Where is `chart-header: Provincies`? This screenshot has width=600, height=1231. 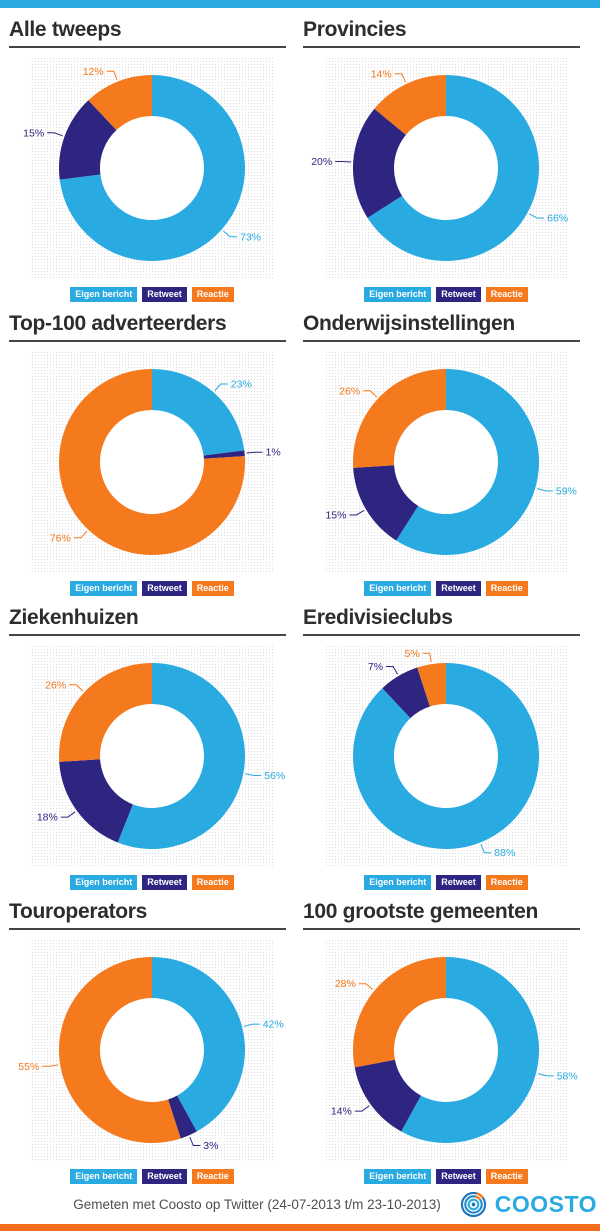 chart-header: Provincies is located at coordinates (441, 33).